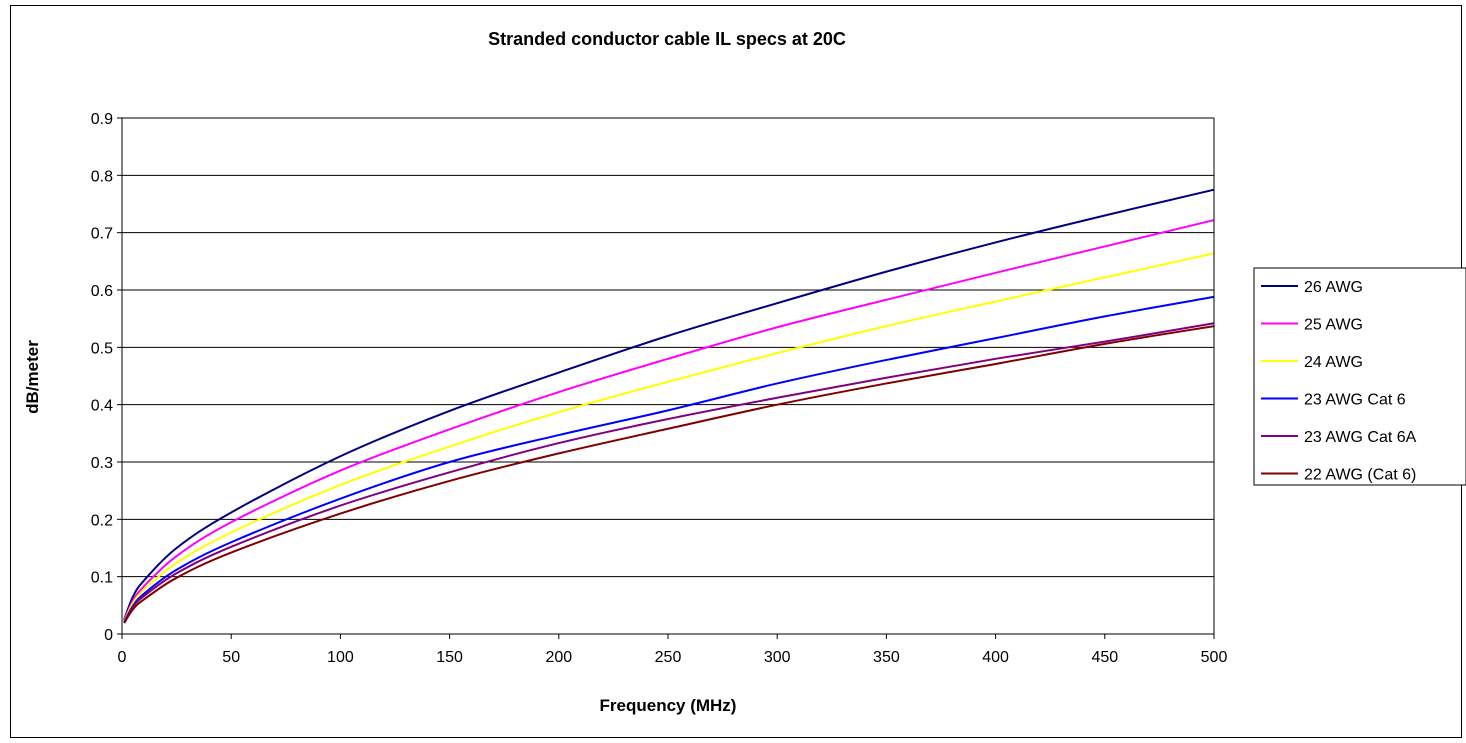 The image size is (1466, 743). Describe the element at coordinates (777, 657) in the screenshot. I see `x-tick-label: 300` at that location.